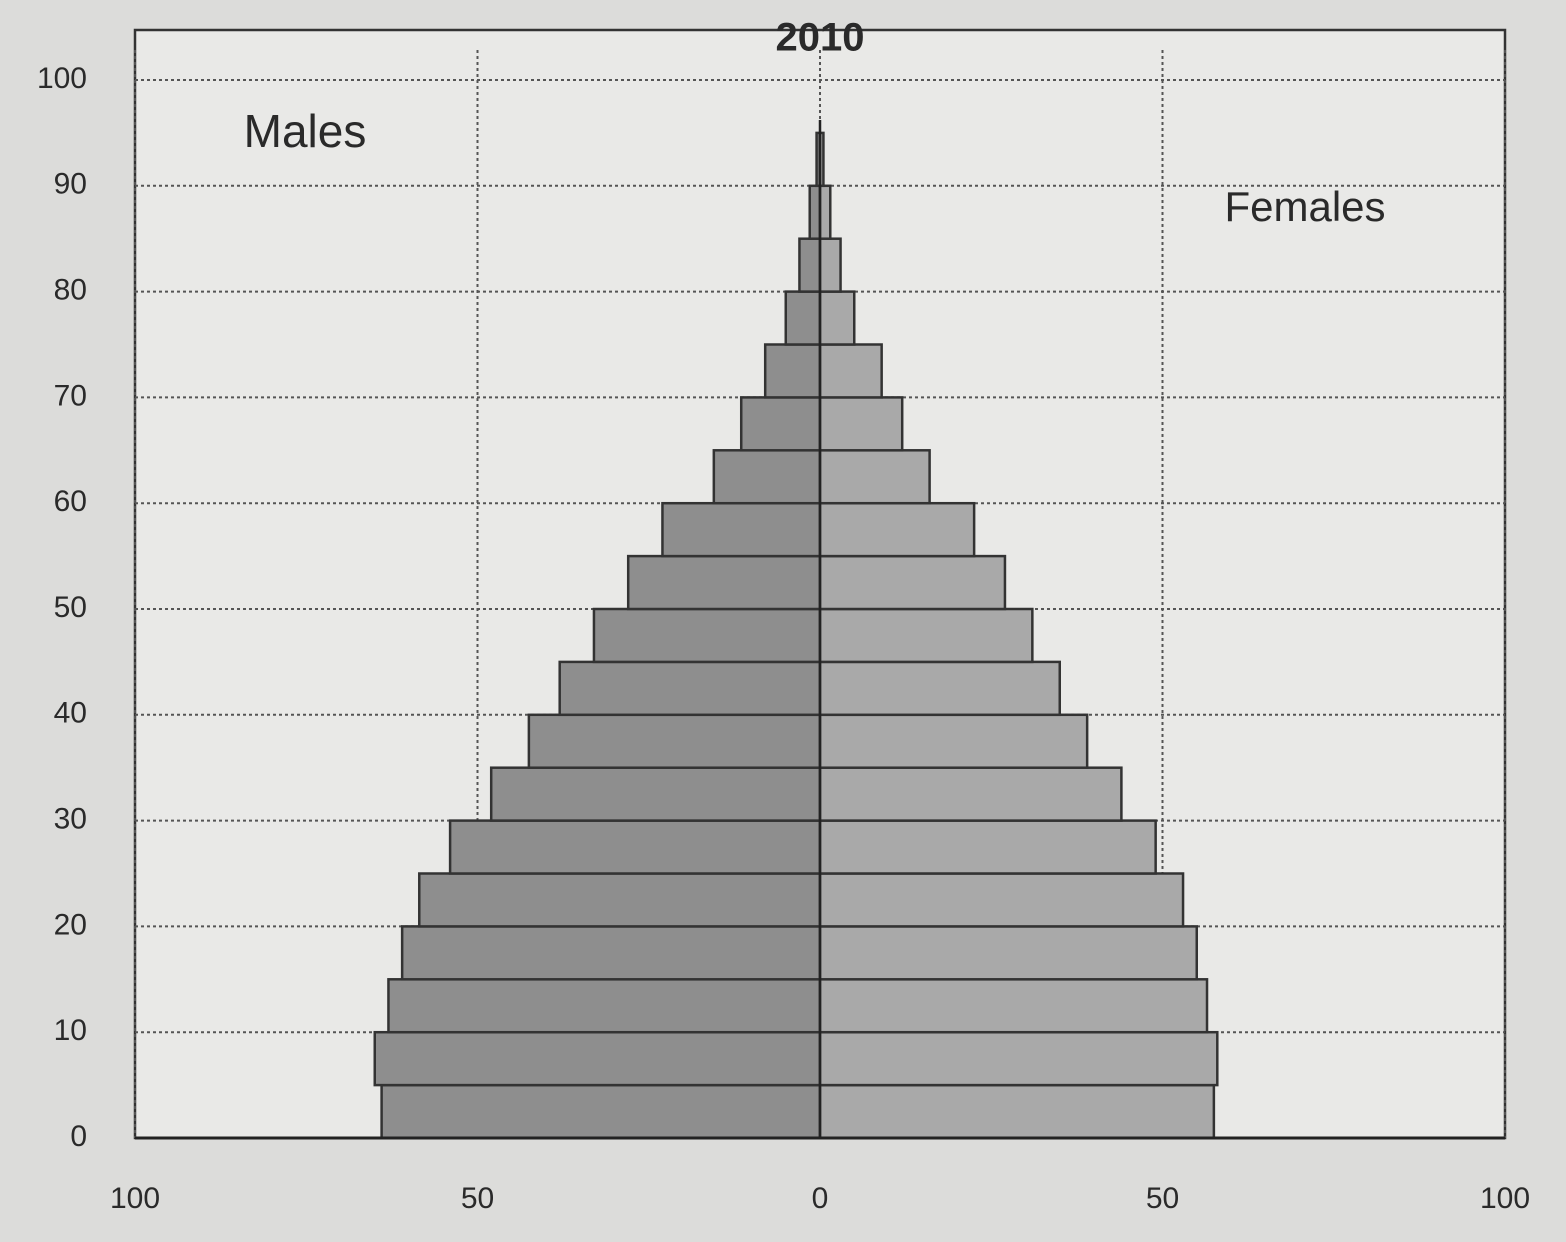 Image resolution: width=1566 pixels, height=1242 pixels. Describe the element at coordinates (78, 1136) in the screenshot. I see `y-tick-label: 0` at that location.